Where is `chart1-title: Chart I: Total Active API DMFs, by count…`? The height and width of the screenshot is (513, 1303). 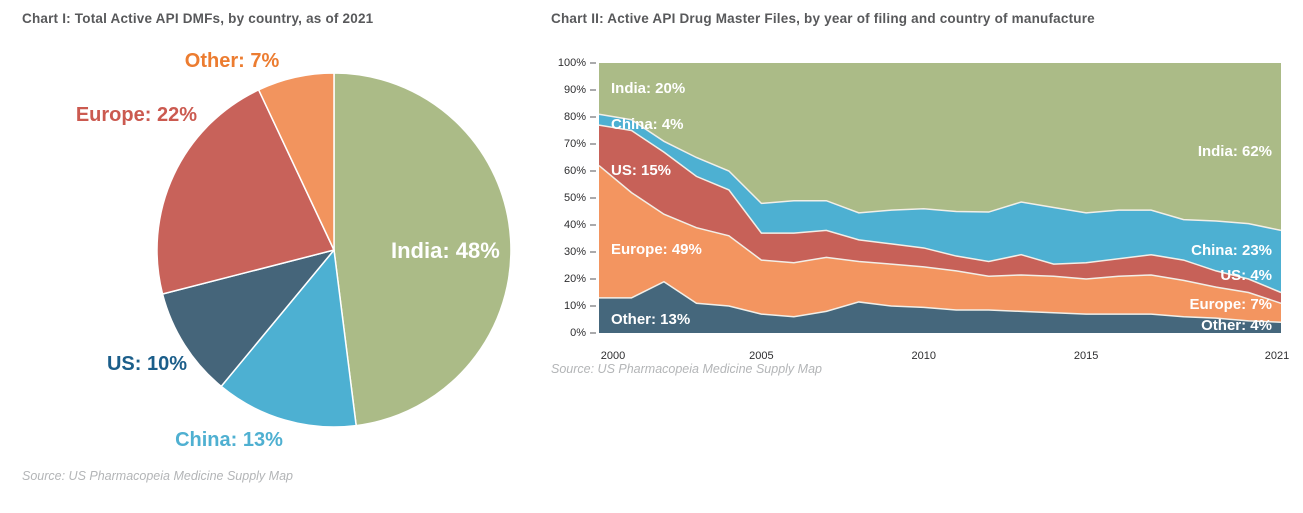 chart1-title: Chart I: Total Active API DMFs, by count… is located at coordinates (198, 18).